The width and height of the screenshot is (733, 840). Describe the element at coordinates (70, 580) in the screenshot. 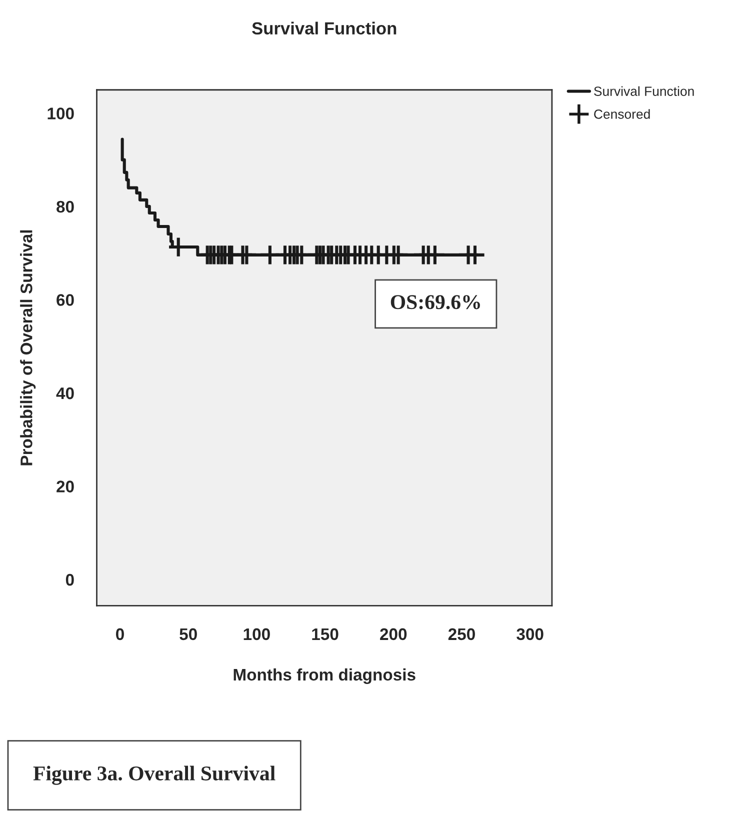

I see `y-tick-label: 0` at that location.